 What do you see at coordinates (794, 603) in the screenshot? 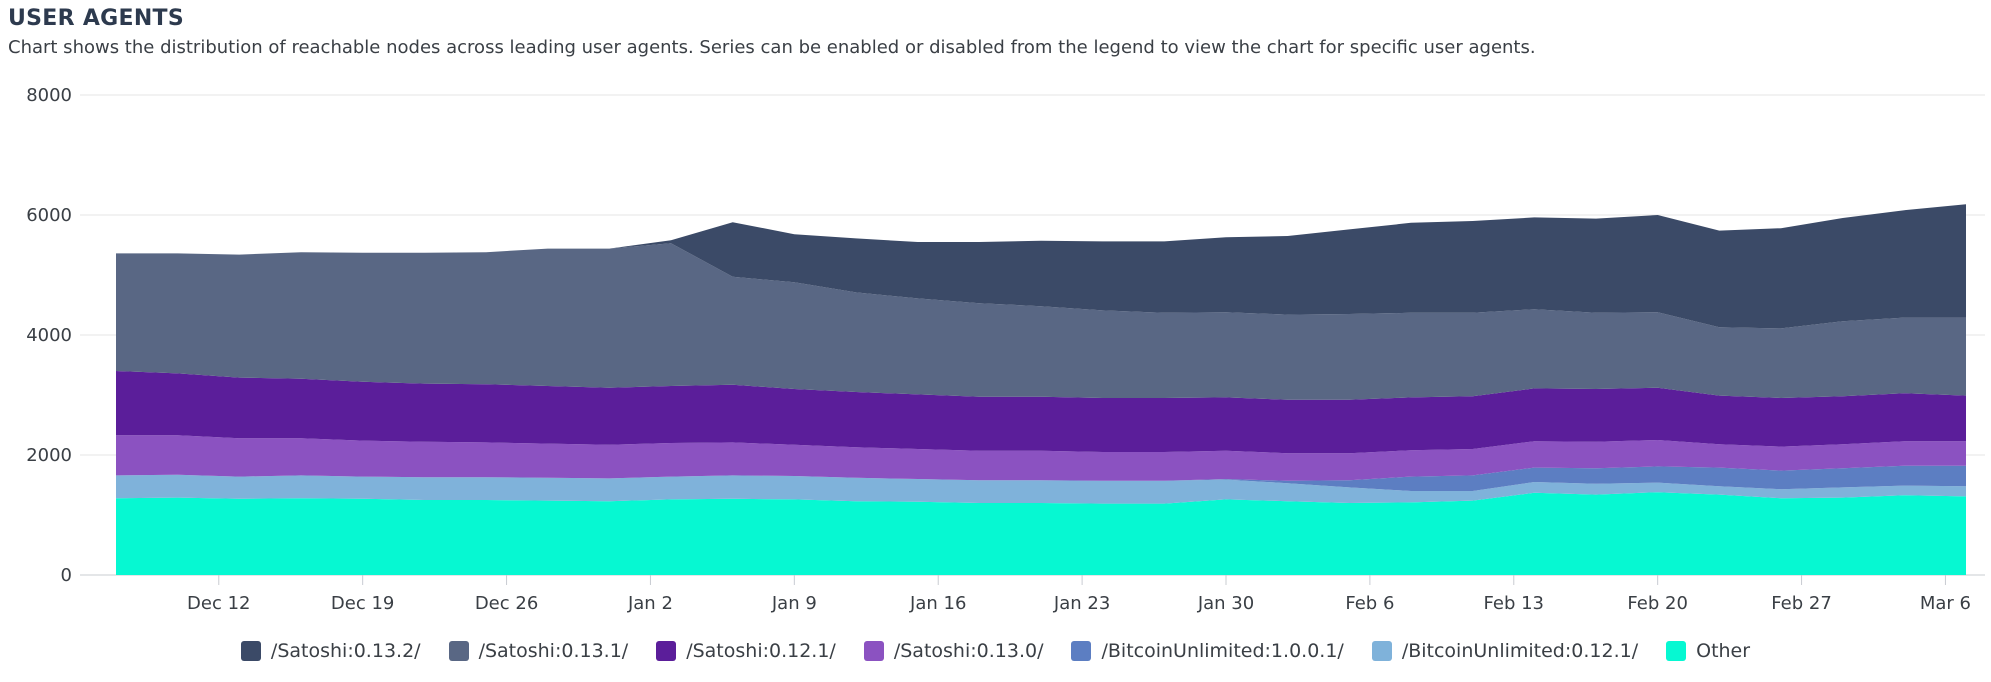
I see `x-tick-label: Jan 9` at bounding box center [794, 603].